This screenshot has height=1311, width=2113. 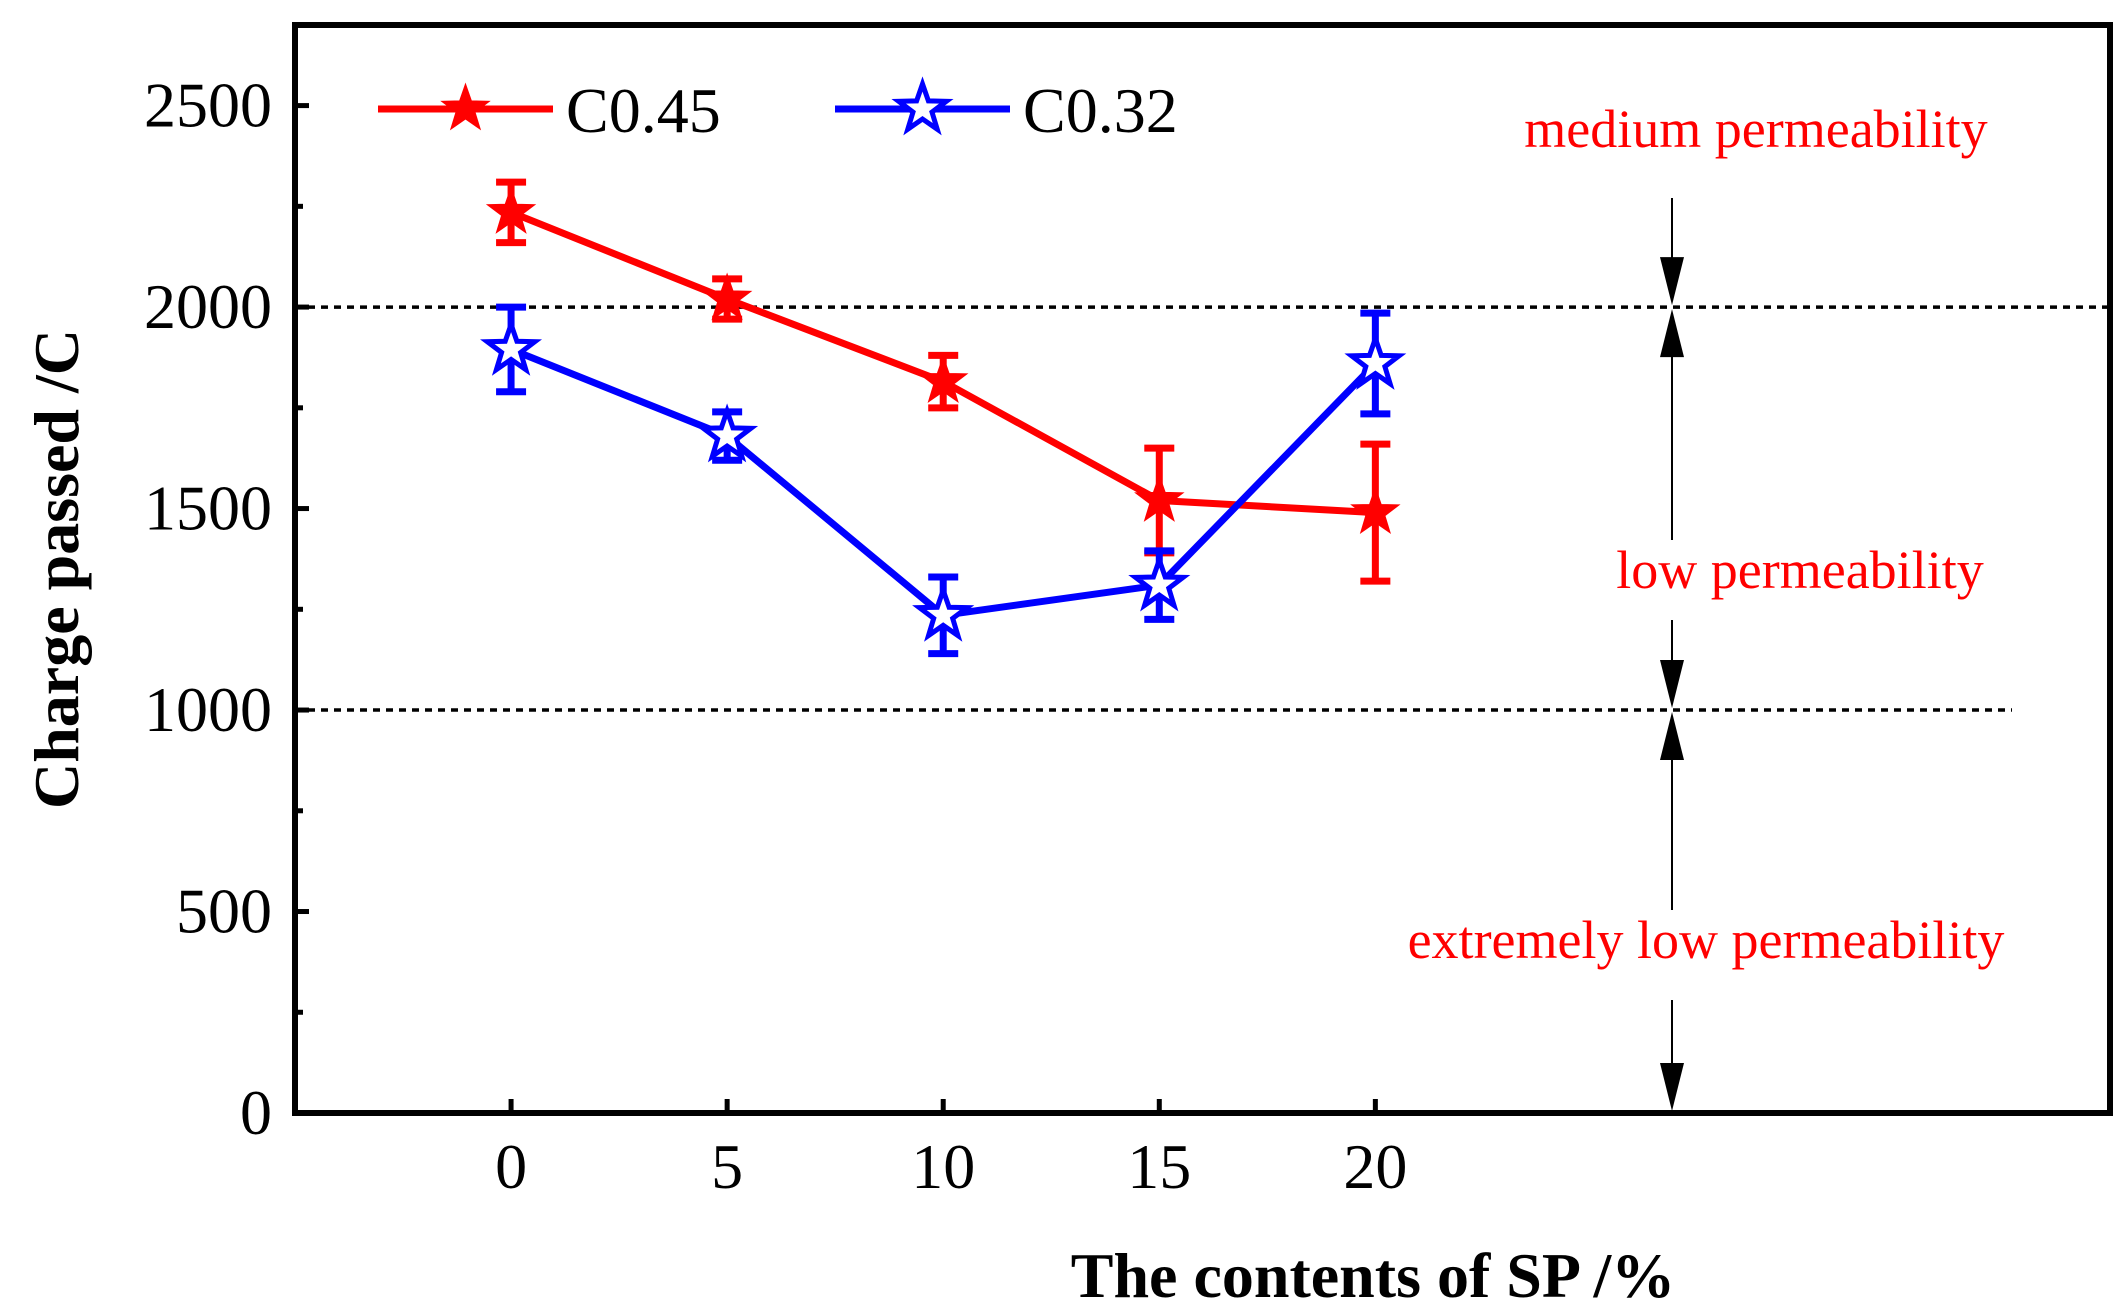 What do you see at coordinates (224, 911) in the screenshot?
I see `y-tick-label: 500` at bounding box center [224, 911].